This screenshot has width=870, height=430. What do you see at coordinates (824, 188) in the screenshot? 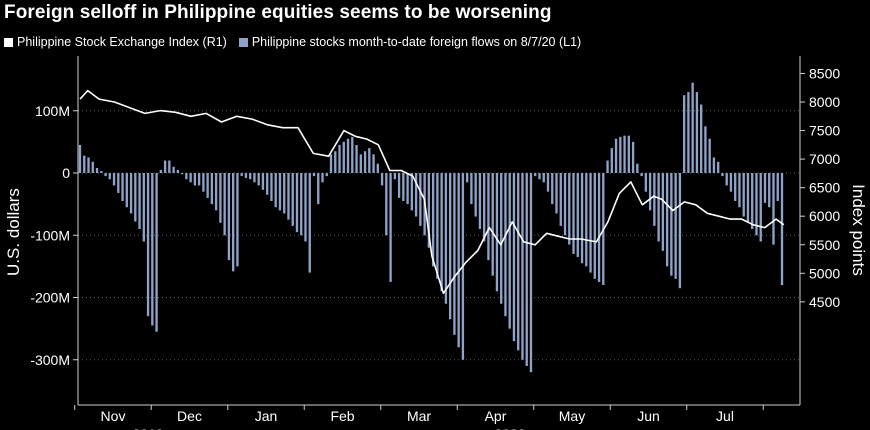
I see `right-tick-label: 6500` at bounding box center [824, 188].